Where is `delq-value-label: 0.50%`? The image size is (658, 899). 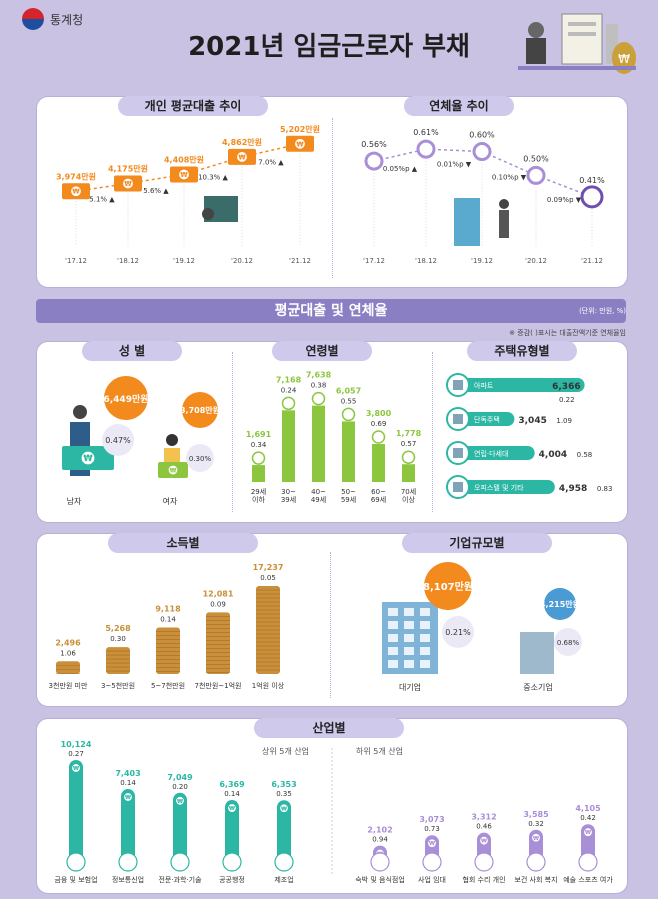
delq-value-label: 0.50% is located at coordinates (536, 158).